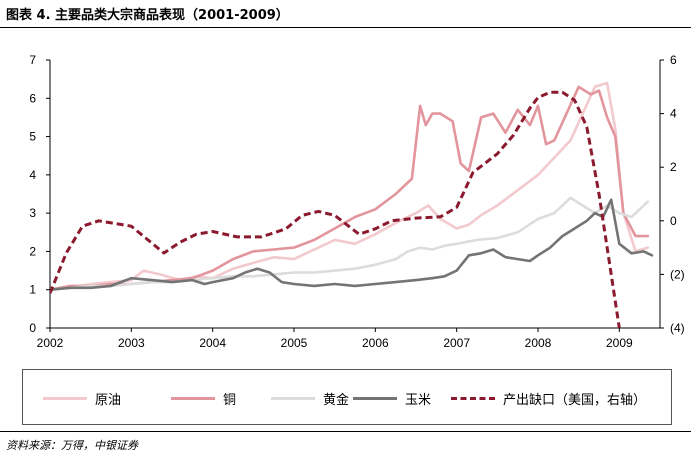  Describe the element at coordinates (575, 400) in the screenshot. I see `legend-label: 产出缺口（美国，右轴）` at that location.